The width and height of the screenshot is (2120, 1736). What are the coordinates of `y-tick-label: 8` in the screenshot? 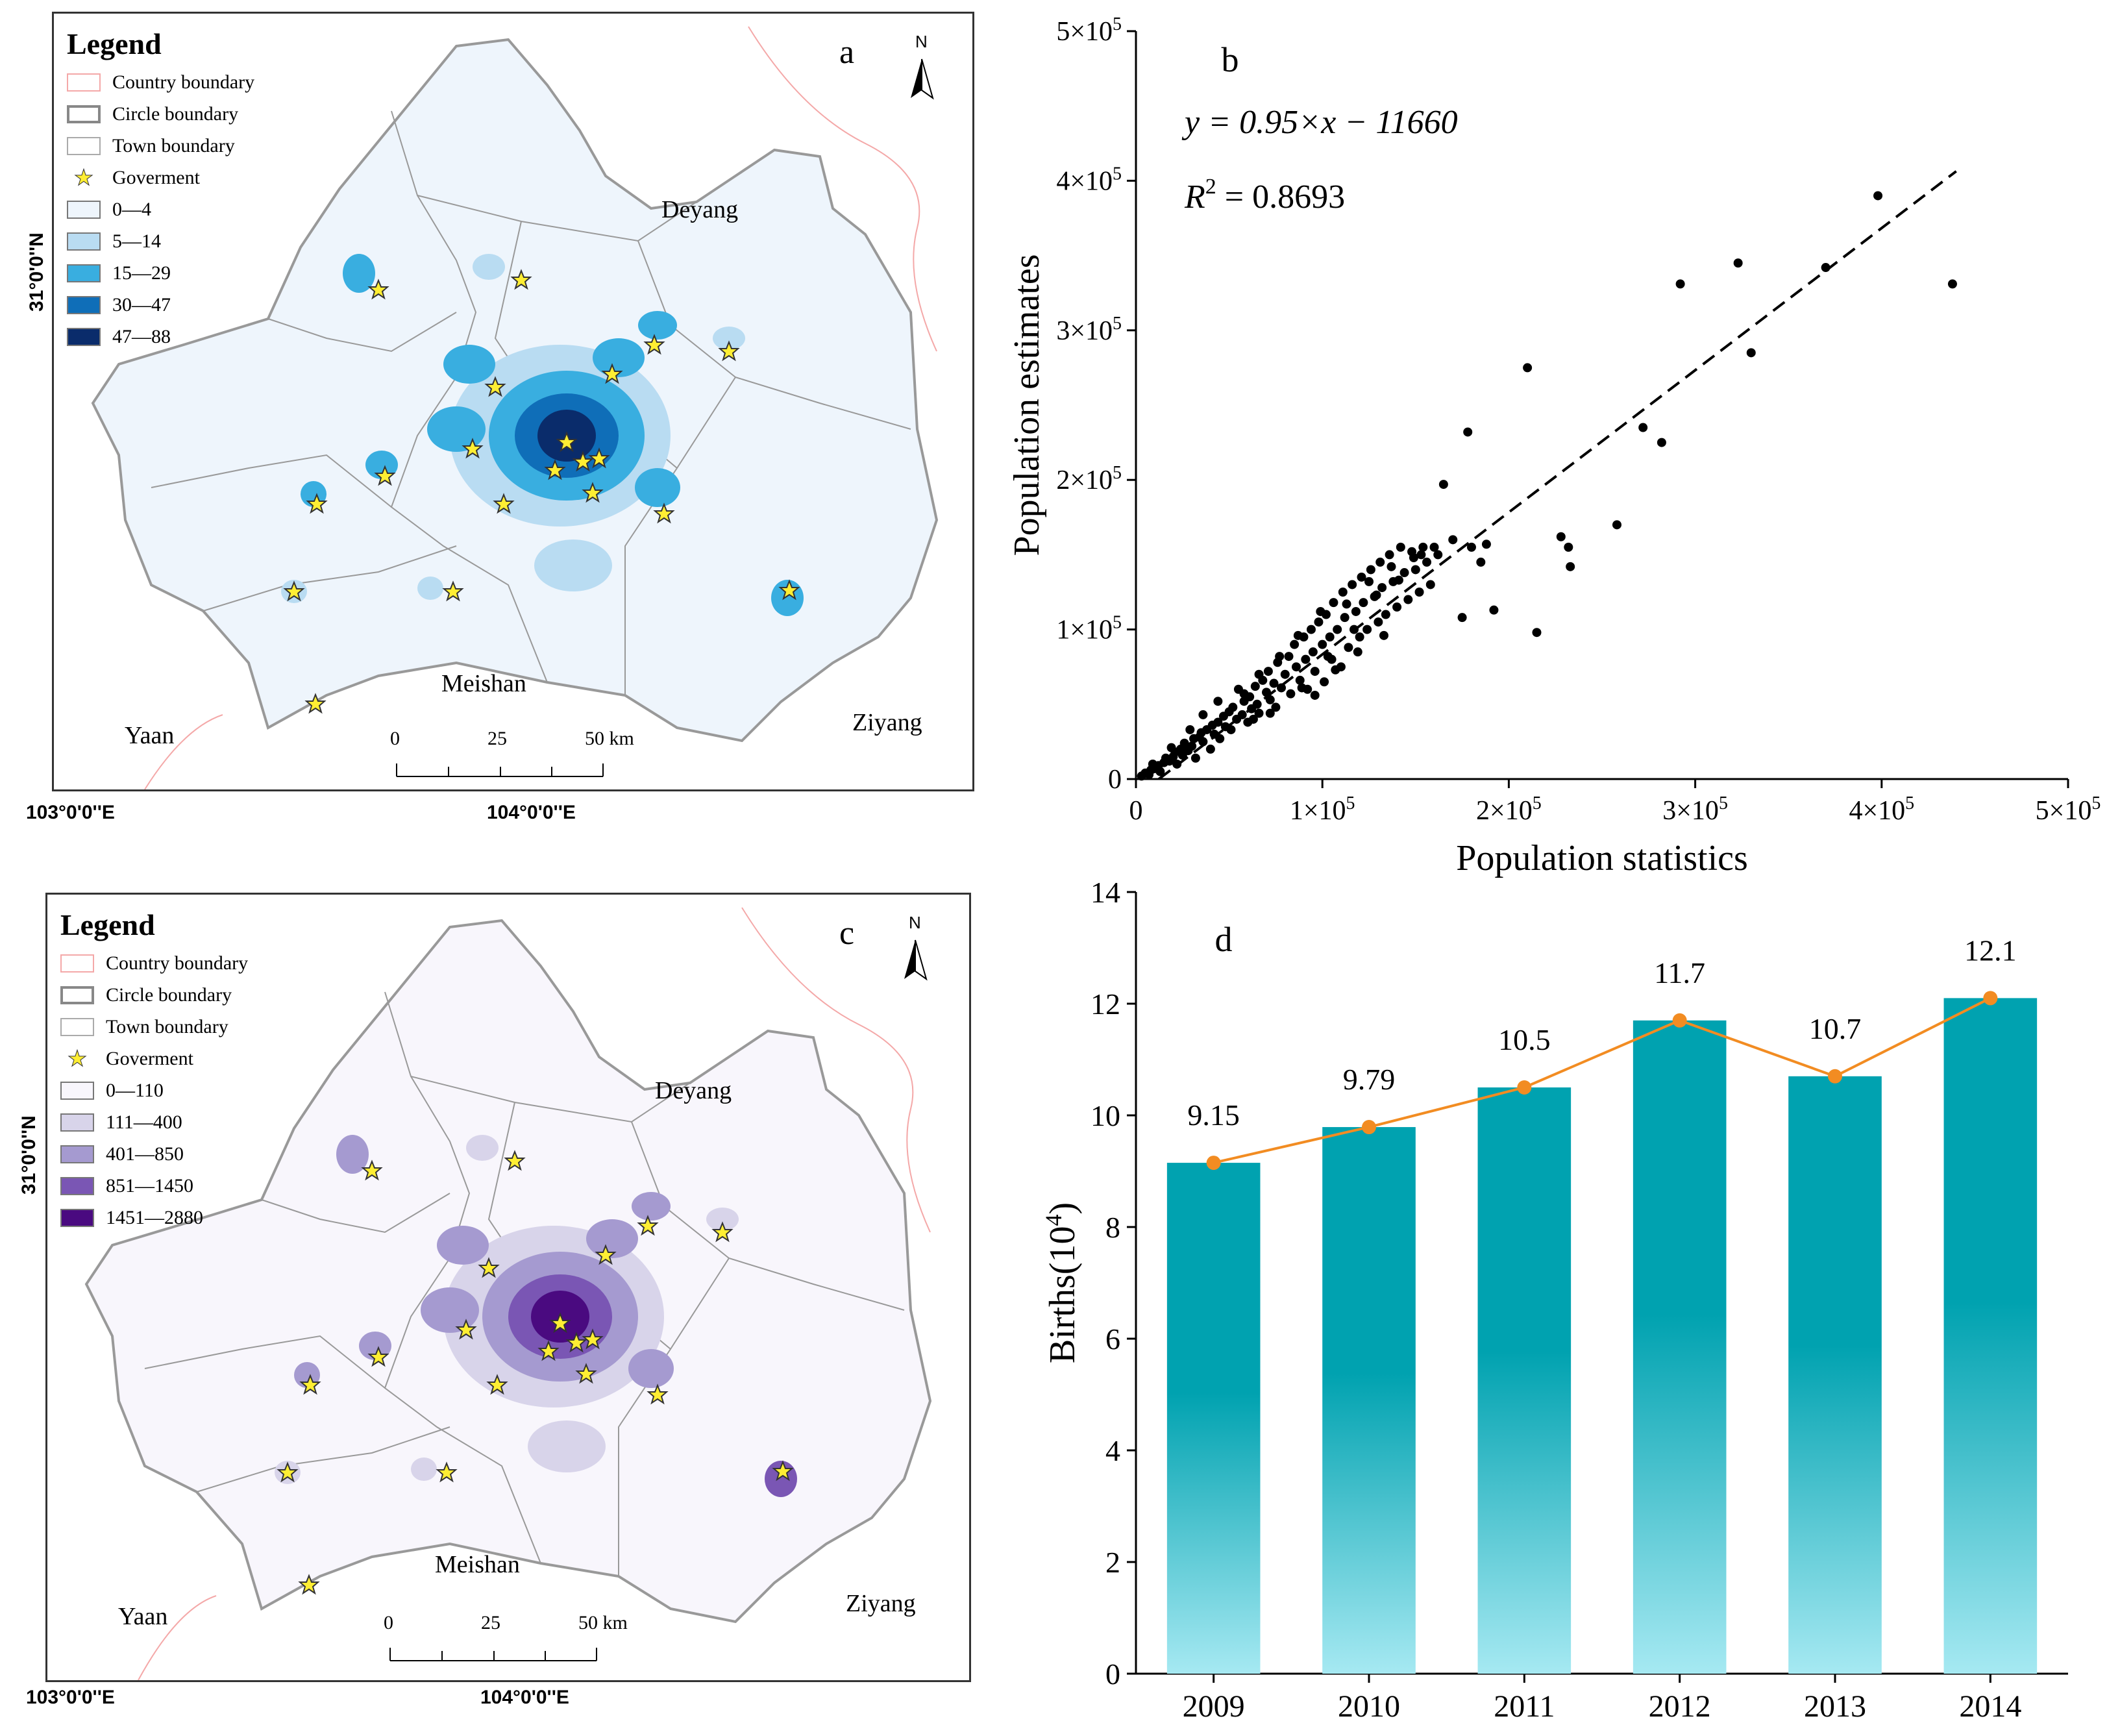 It's located at (1112, 1227).